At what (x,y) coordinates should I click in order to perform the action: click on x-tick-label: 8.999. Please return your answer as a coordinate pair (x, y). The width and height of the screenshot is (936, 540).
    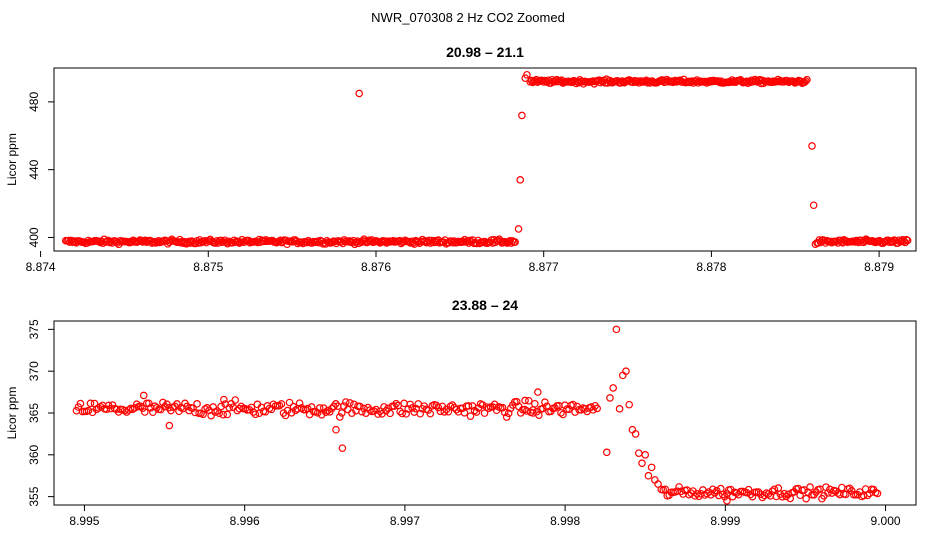
    Looking at the image, I should click on (725, 521).